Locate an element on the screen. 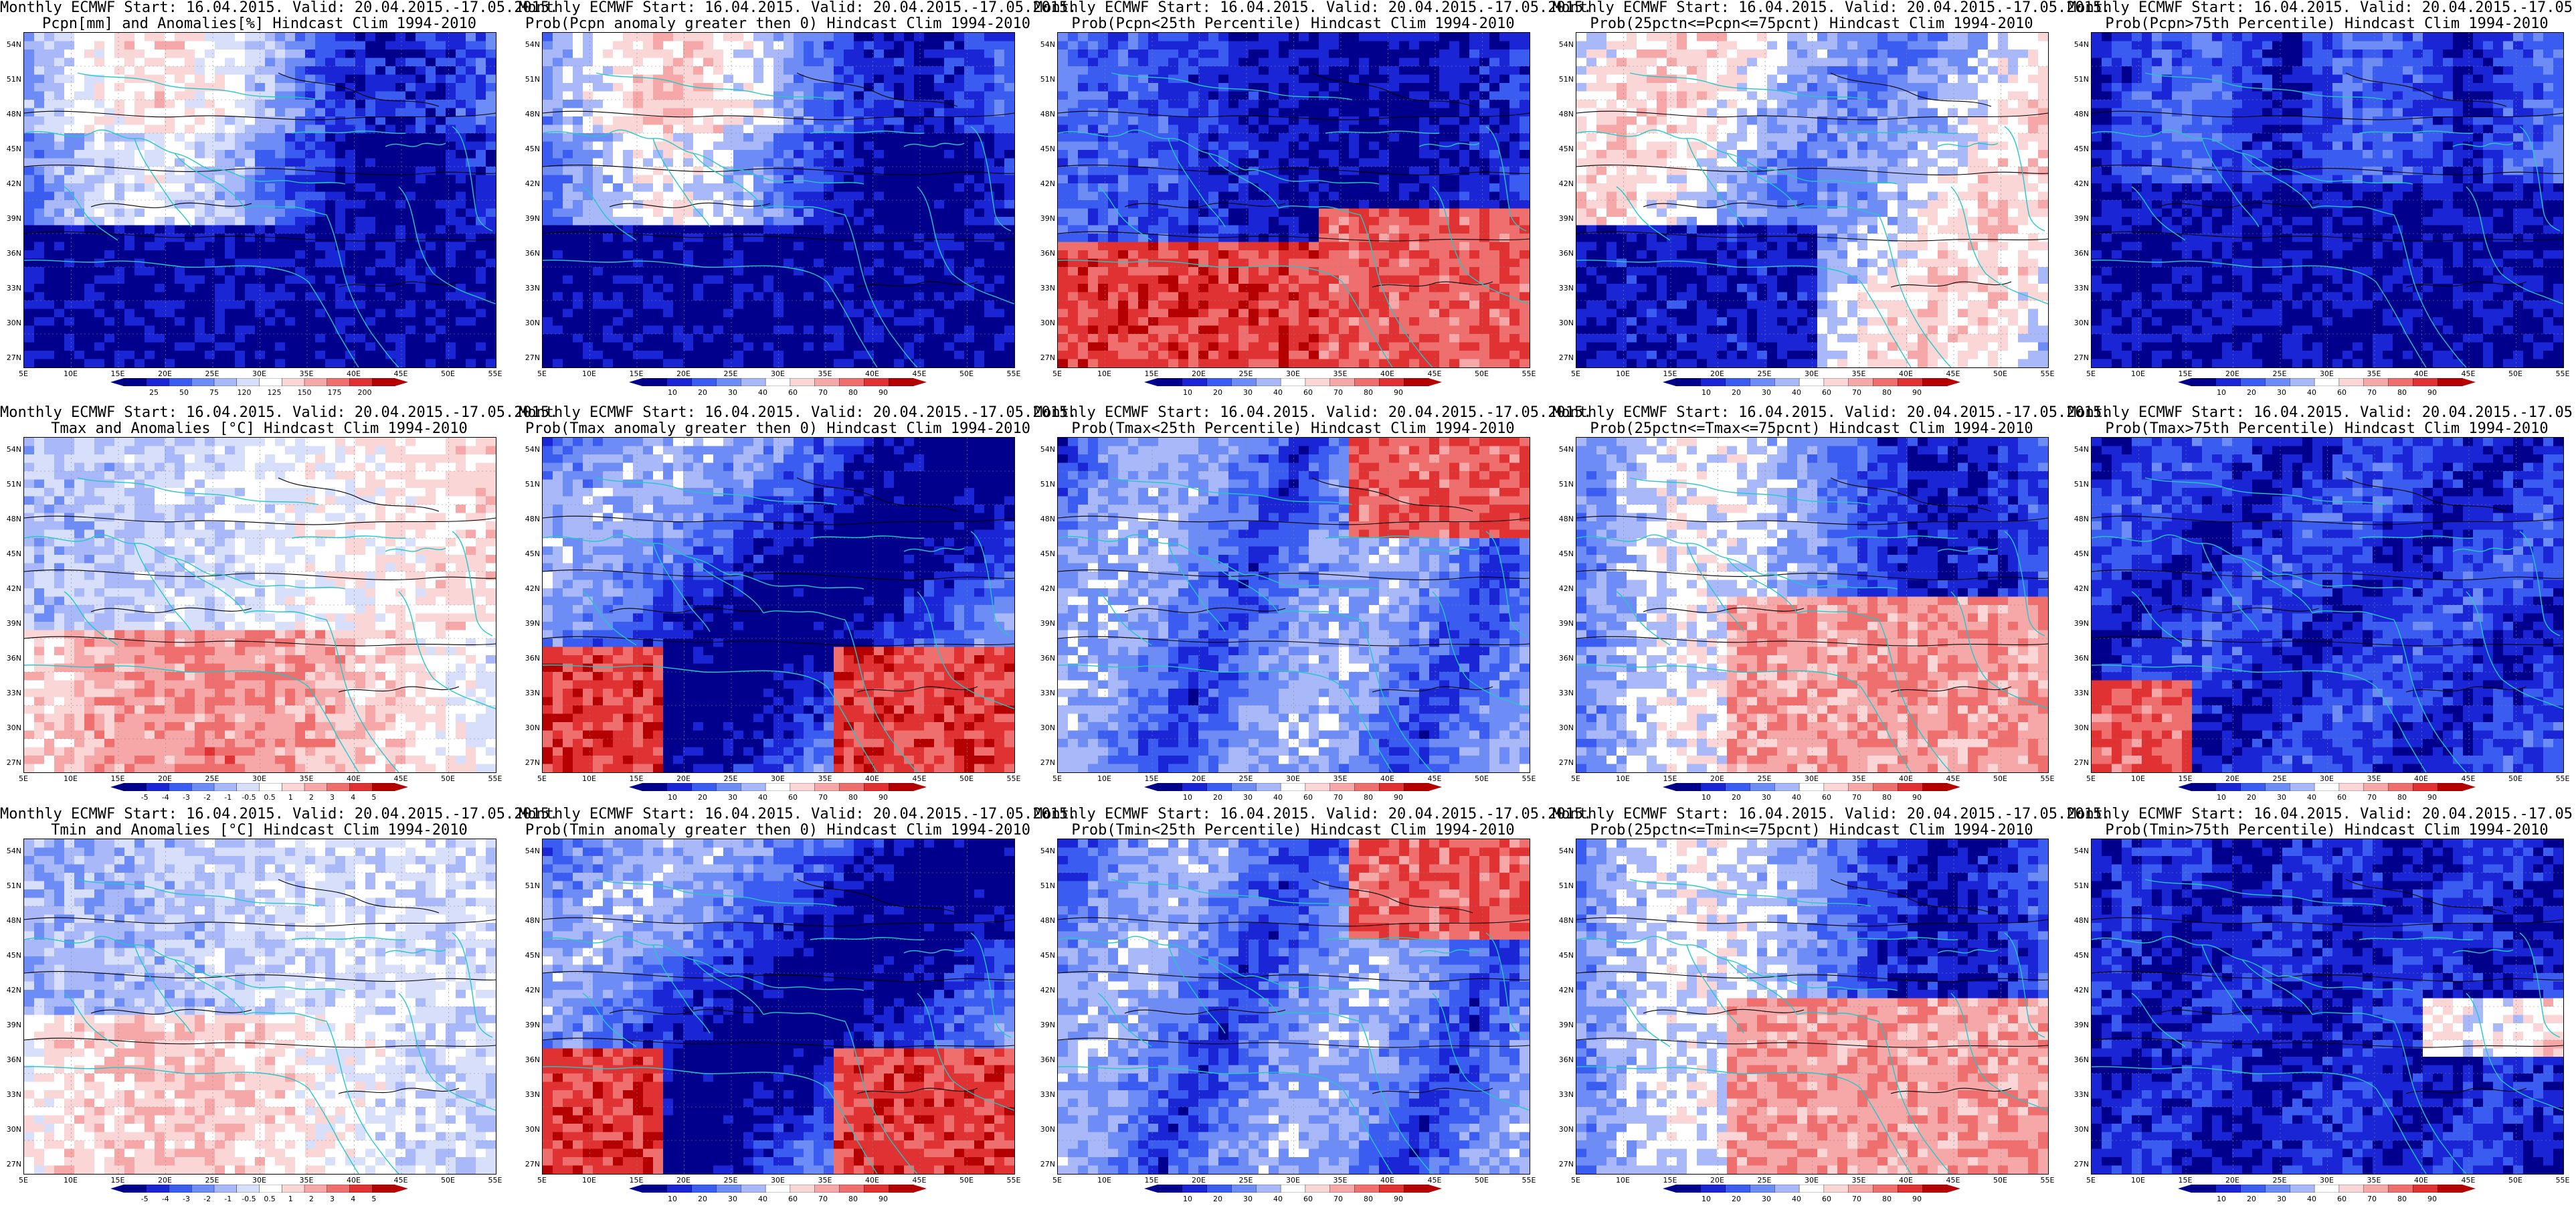 The image size is (2576, 1208). latitude-label: 48N is located at coordinates (530, 920).